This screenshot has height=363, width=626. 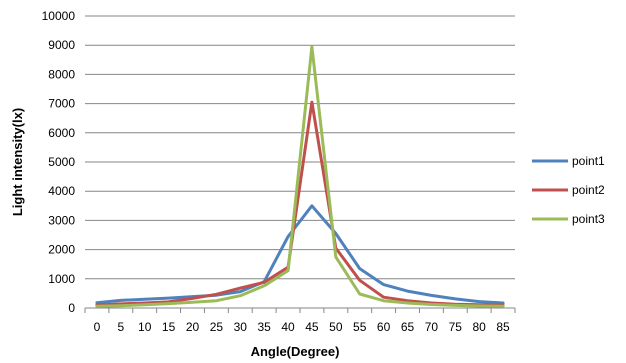 I want to click on x-tick-label: 40, so click(x=288, y=327).